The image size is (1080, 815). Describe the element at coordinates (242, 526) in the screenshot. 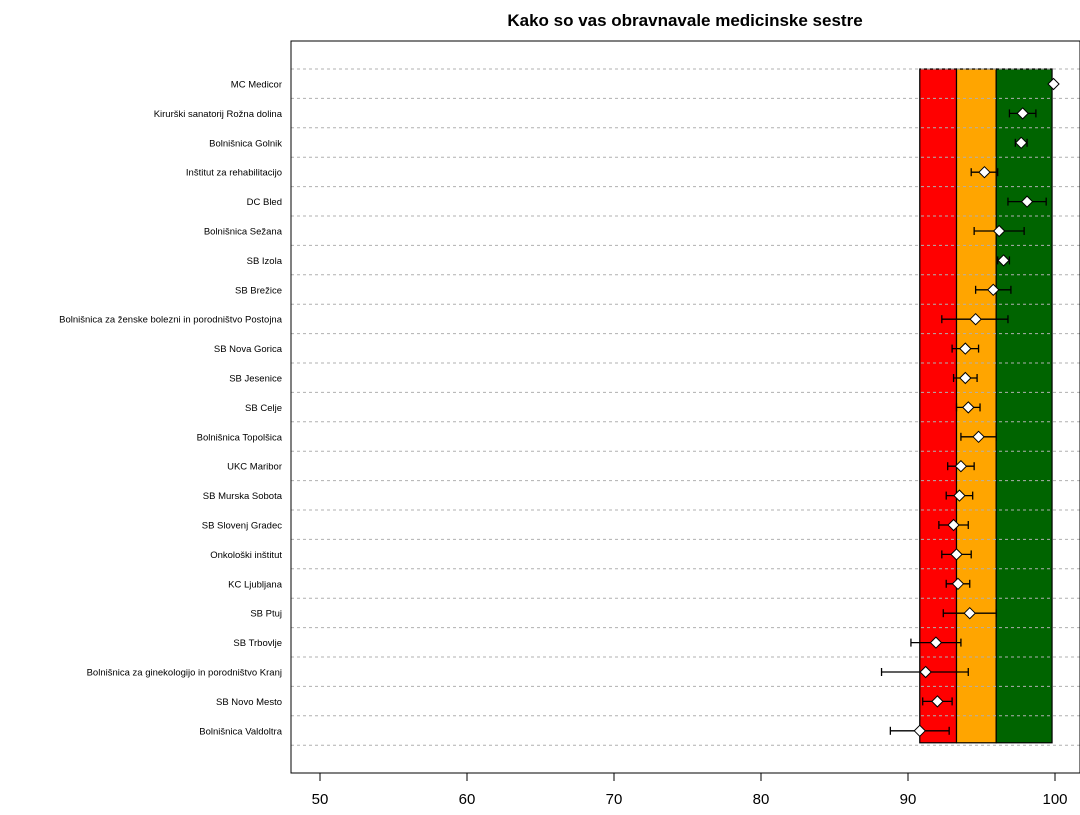

I see `category-label: SB Slovenj Gradec` at that location.